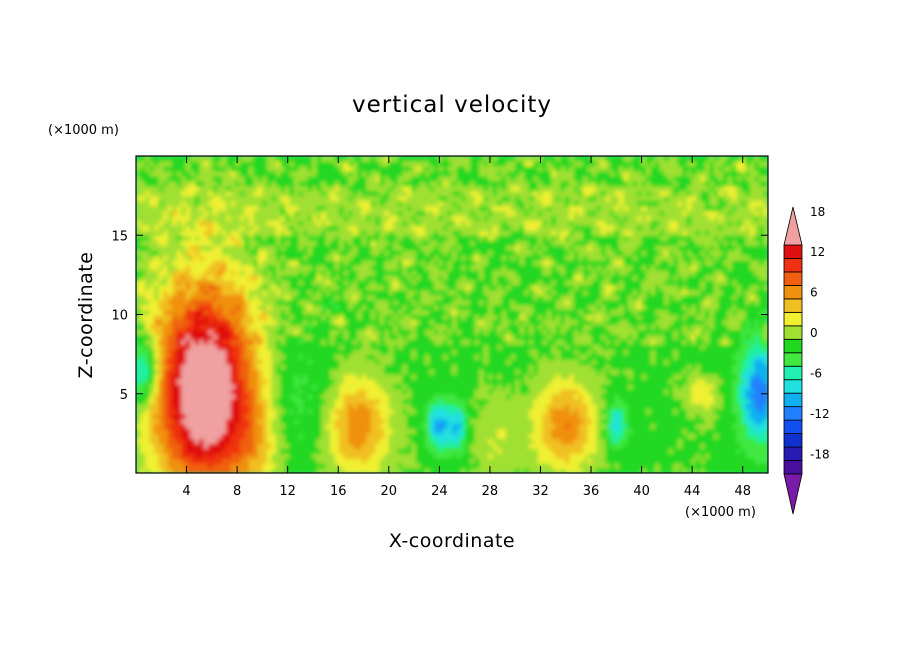 The width and height of the screenshot is (904, 654). I want to click on x-tick-label: 24, so click(439, 491).